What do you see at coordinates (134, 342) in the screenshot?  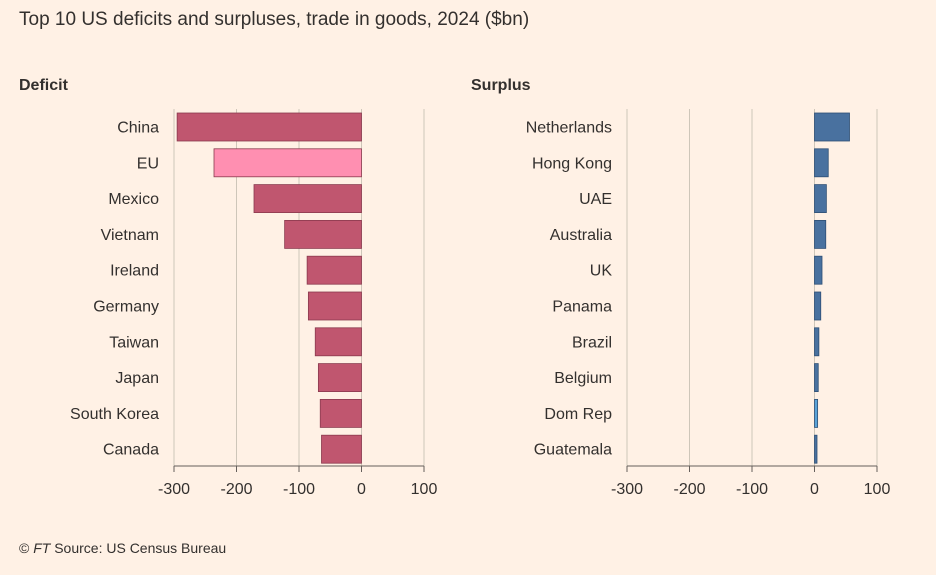 I see `deficit-category-label: Taiwan` at bounding box center [134, 342].